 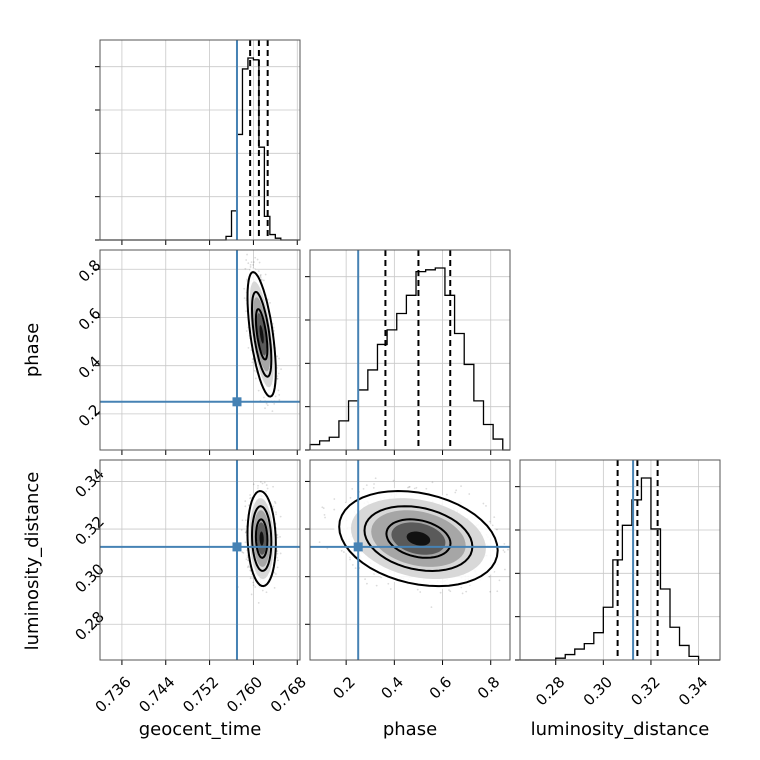 What do you see at coordinates (409, 359) in the screenshot?
I see `histogram-phase` at bounding box center [409, 359].